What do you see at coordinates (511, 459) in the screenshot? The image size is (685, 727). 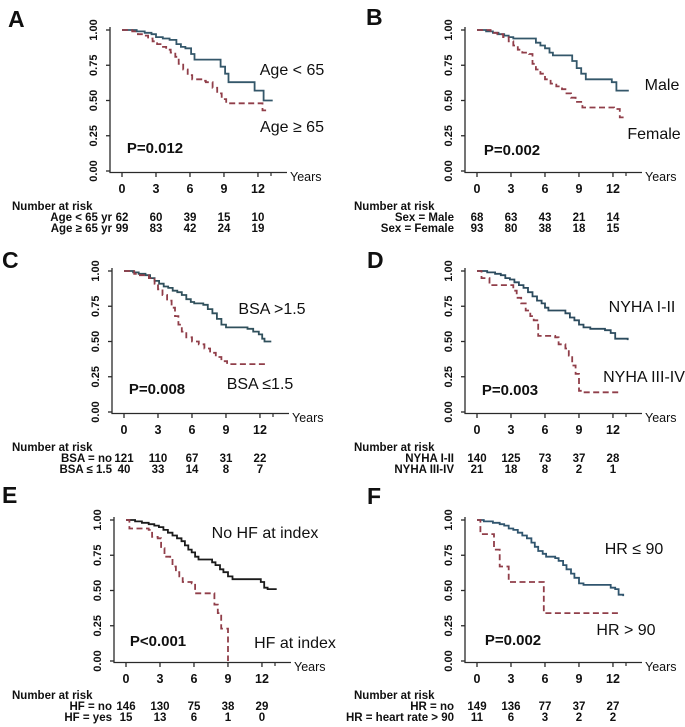 I see `risk-value: 125` at bounding box center [511, 459].